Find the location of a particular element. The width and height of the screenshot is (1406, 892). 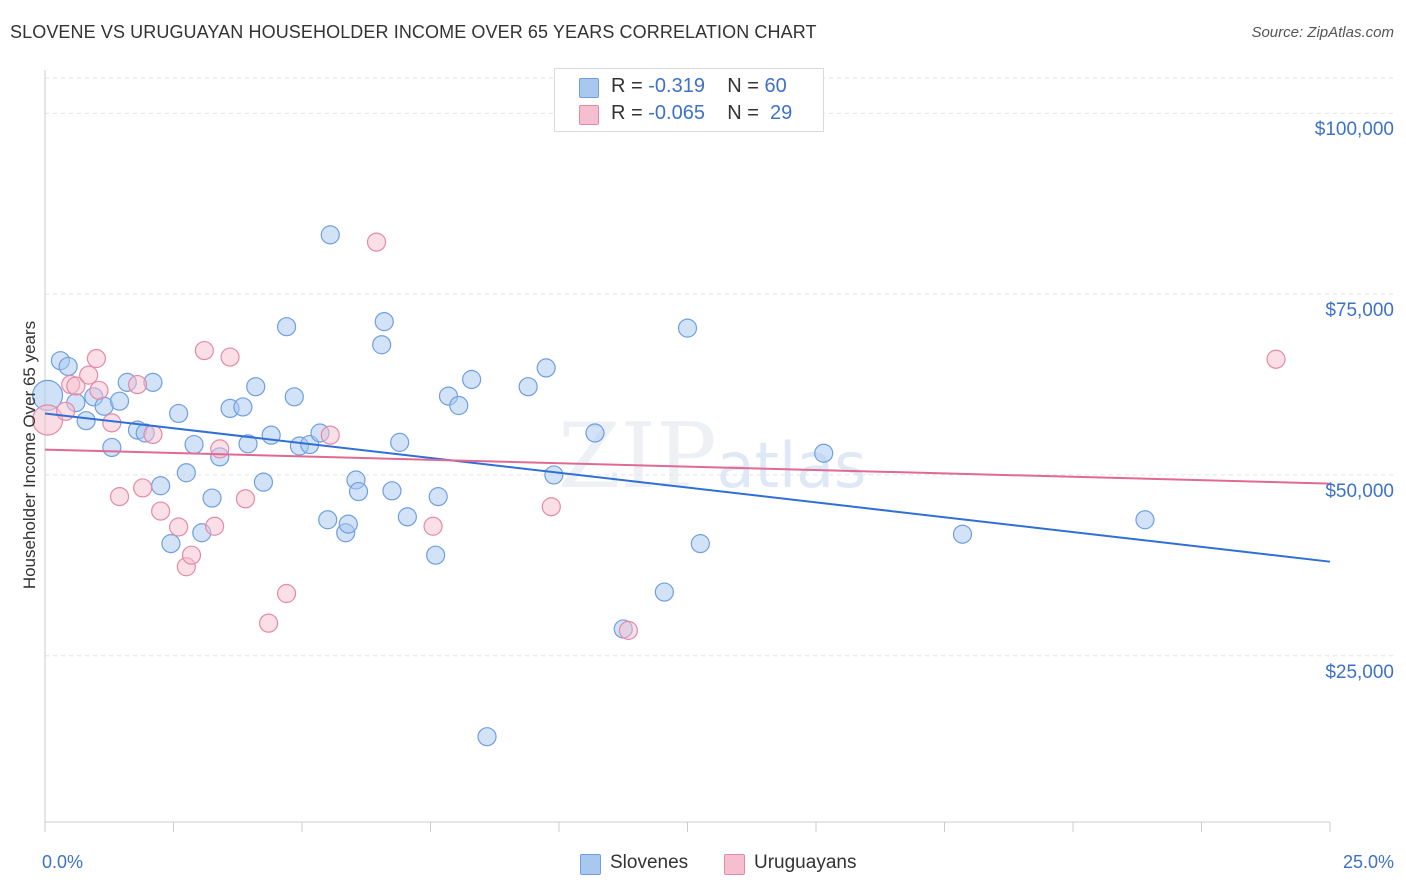

correlation-legend: R = -0.319 N = 60 R = -0.065 N = 29 is located at coordinates (689, 100).